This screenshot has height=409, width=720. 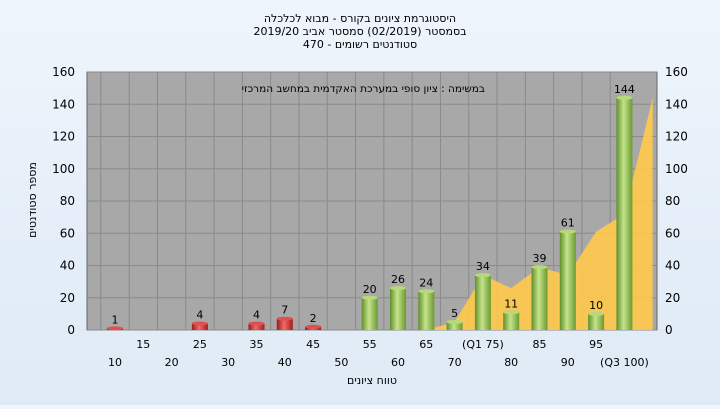 I want to click on data-label: 5, so click(x=454, y=313).